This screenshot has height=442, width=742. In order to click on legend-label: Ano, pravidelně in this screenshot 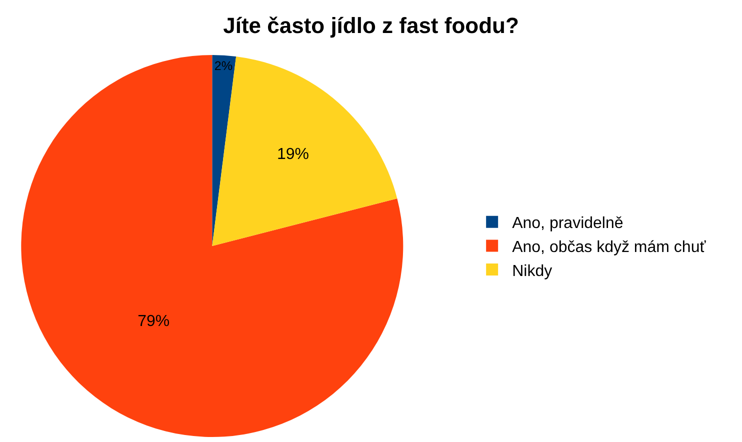, I will do `click(568, 223)`.